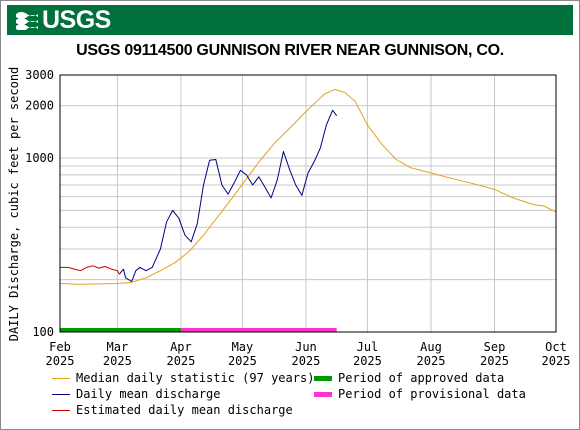 The width and height of the screenshot is (580, 430). What do you see at coordinates (60, 347) in the screenshot?
I see `x-tick-month: Feb` at bounding box center [60, 347].